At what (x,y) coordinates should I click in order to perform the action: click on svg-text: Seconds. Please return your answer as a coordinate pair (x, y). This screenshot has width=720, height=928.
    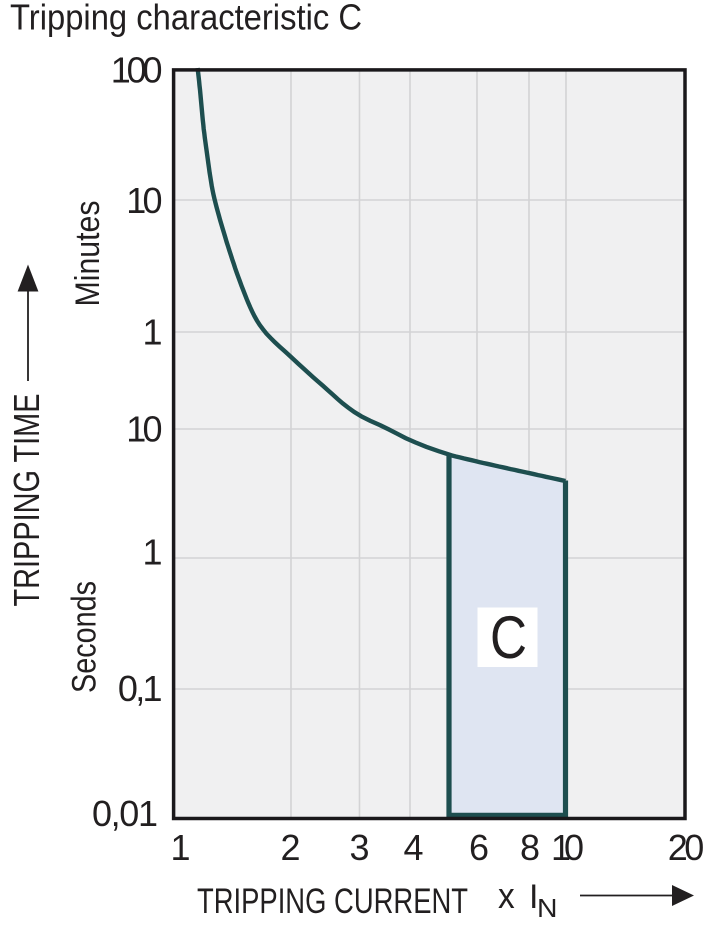
    Looking at the image, I should click on (84, 637).